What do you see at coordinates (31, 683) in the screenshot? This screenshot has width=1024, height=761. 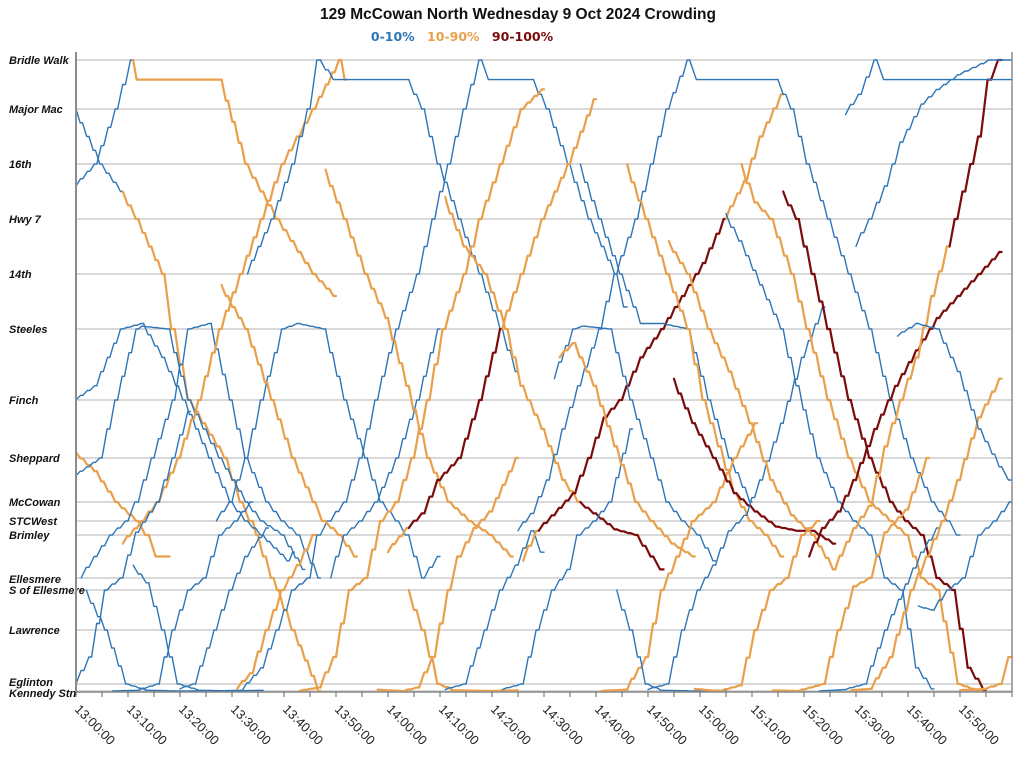 I see `stop-label: Eglinton` at bounding box center [31, 683].